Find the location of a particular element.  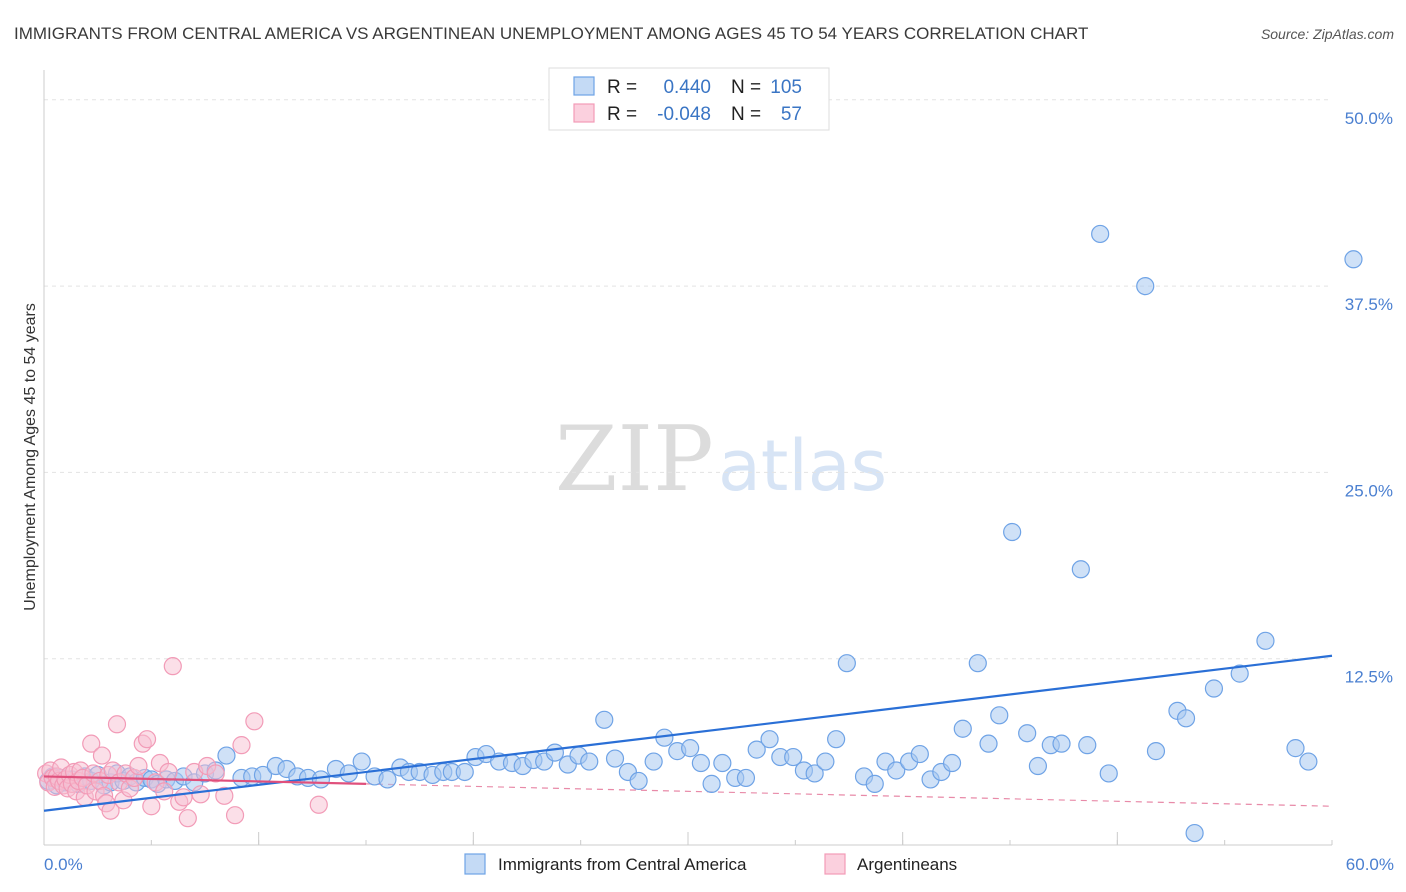

x-tick-label-min: 0.0% is located at coordinates (63, 864).